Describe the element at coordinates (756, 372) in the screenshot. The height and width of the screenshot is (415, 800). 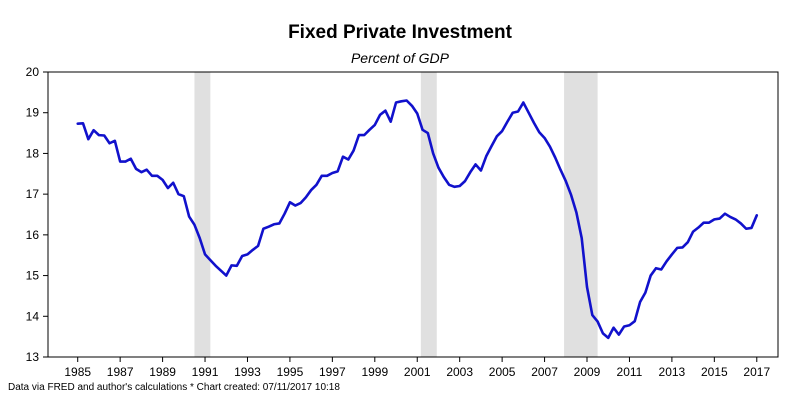
I see `x-tick-label: 2017` at that location.